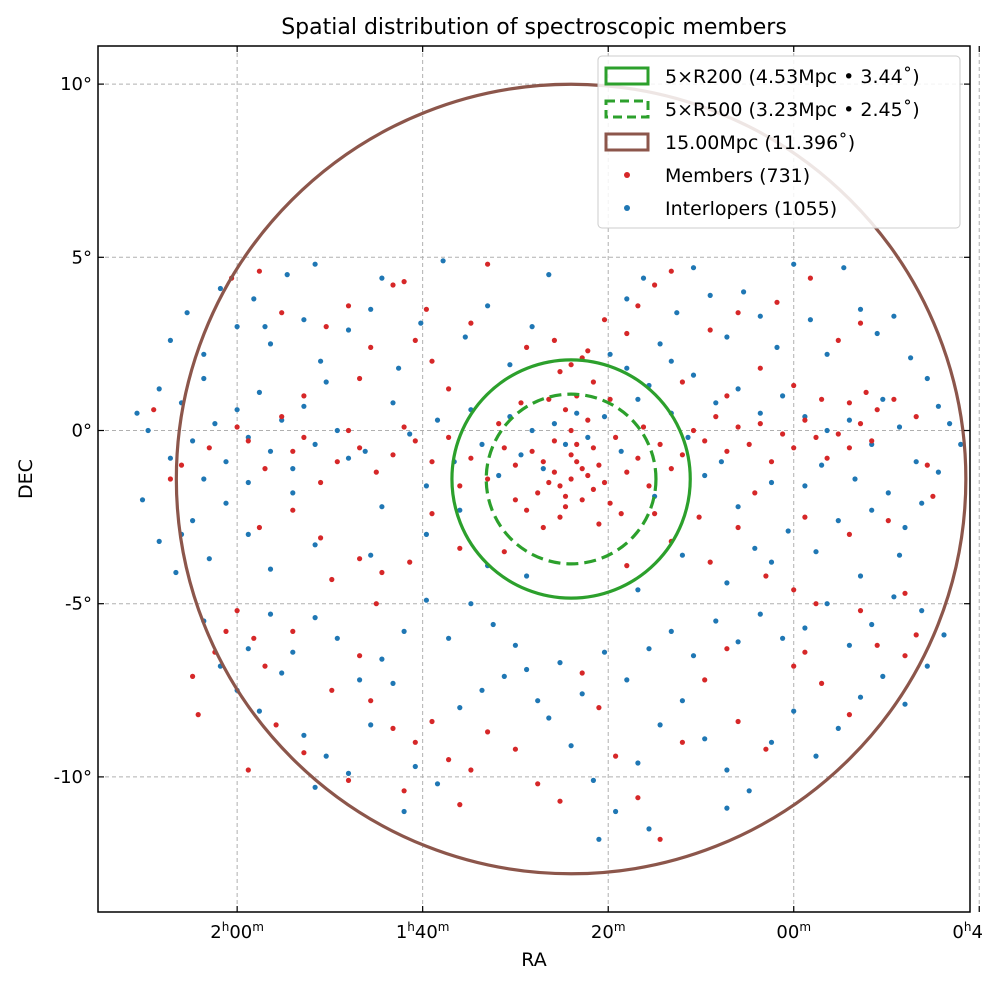  Describe the element at coordinates (26, 479) in the screenshot. I see `y-axis-label: DEC` at that location.